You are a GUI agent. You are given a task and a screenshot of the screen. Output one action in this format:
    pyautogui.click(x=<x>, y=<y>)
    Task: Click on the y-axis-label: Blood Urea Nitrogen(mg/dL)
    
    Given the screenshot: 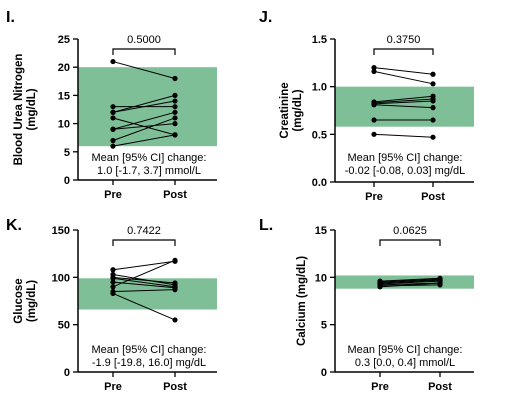 What is the action you would take?
    pyautogui.click(x=25, y=110)
    